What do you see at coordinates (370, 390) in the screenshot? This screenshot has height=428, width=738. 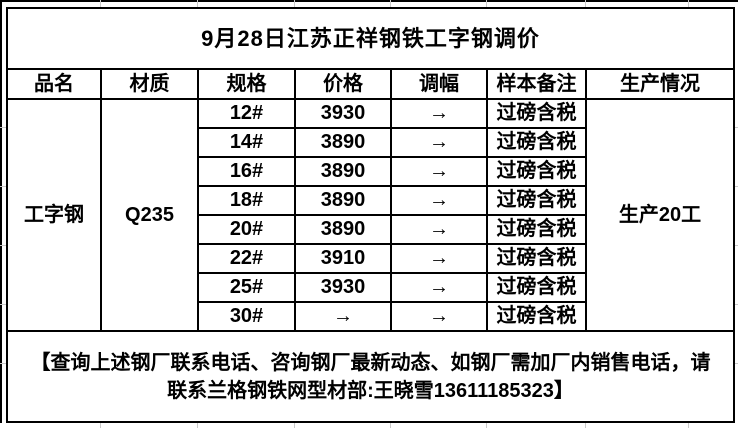 I see `contact-note-line2: 联系兰格钢铁网型材部:王晓雪13611185323】` at bounding box center [370, 390].